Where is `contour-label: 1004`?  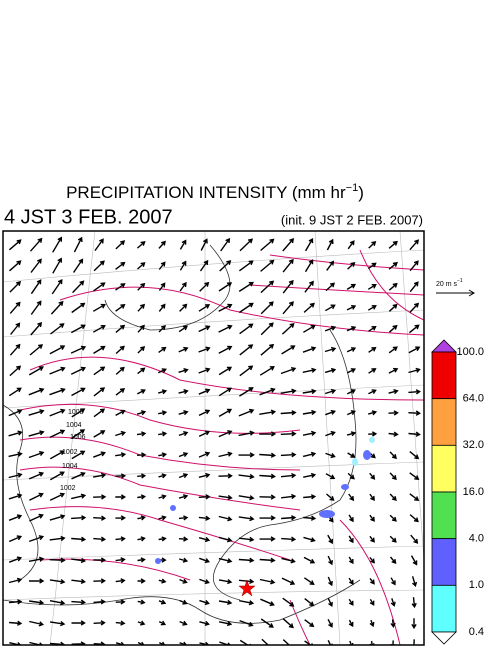 contour-label: 1004 is located at coordinates (74, 425).